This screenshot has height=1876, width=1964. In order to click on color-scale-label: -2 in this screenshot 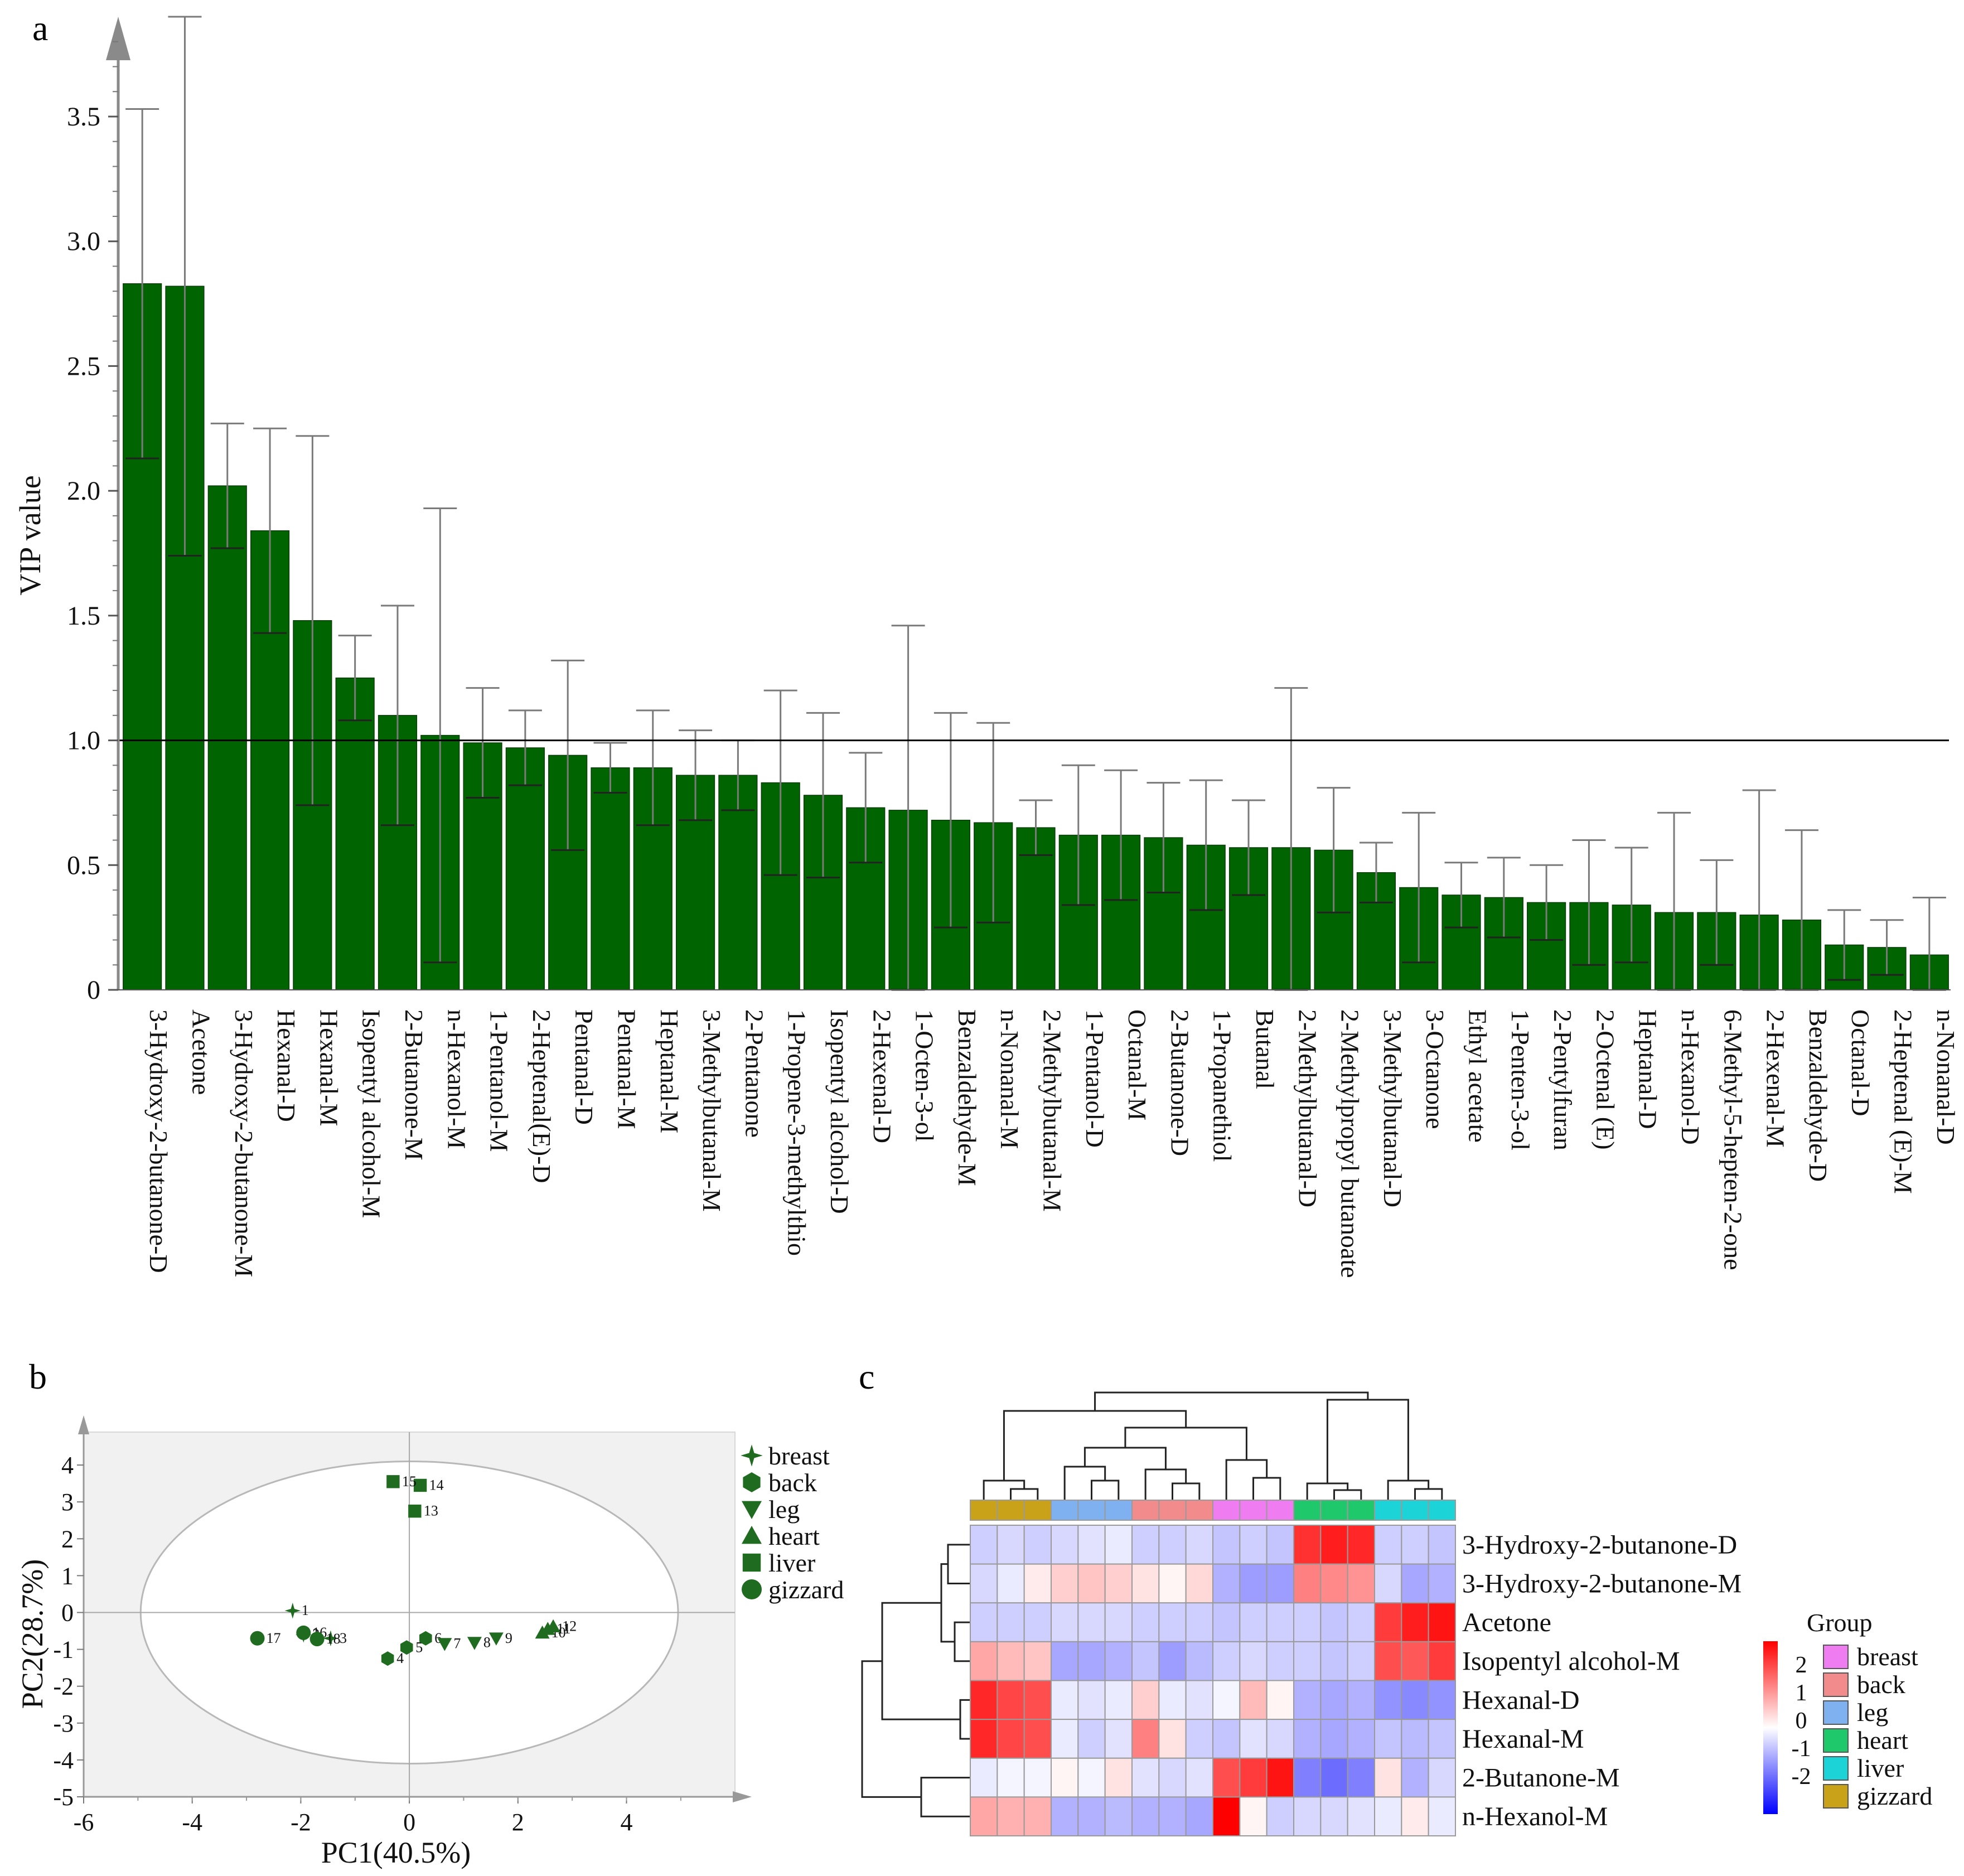, I will do `click(1801, 1777)`.